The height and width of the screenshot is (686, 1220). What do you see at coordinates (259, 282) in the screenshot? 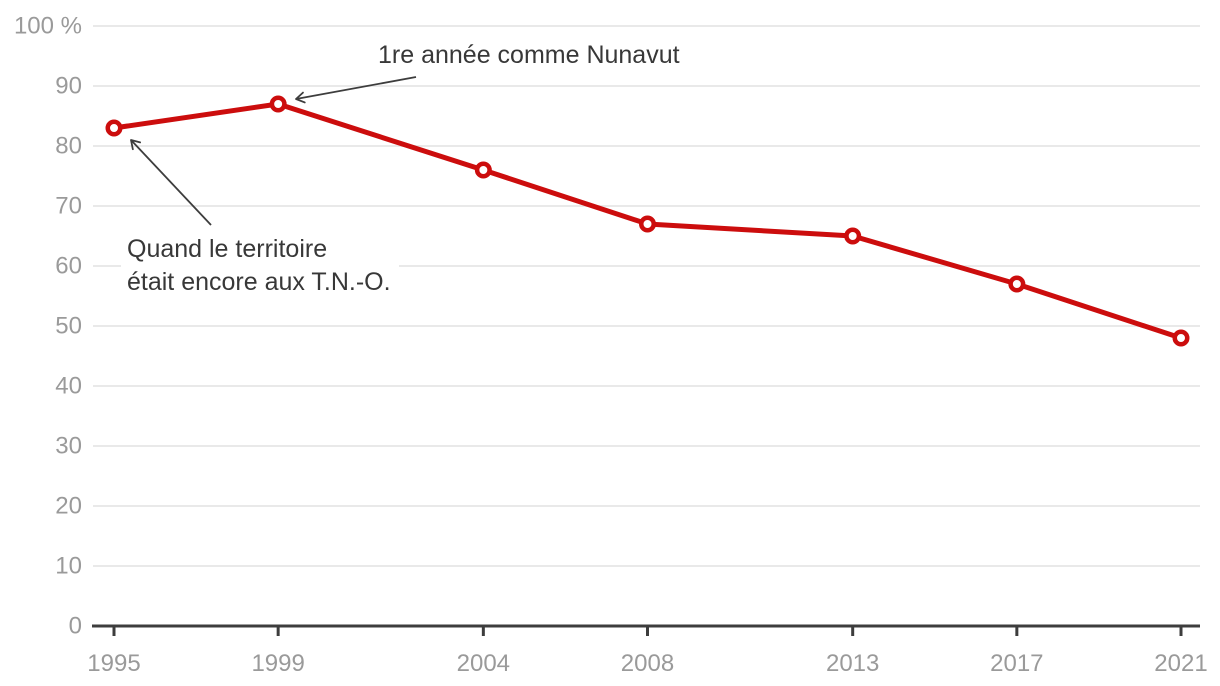
I see `annotation-text: était encore aux T.N.-O.` at bounding box center [259, 282].